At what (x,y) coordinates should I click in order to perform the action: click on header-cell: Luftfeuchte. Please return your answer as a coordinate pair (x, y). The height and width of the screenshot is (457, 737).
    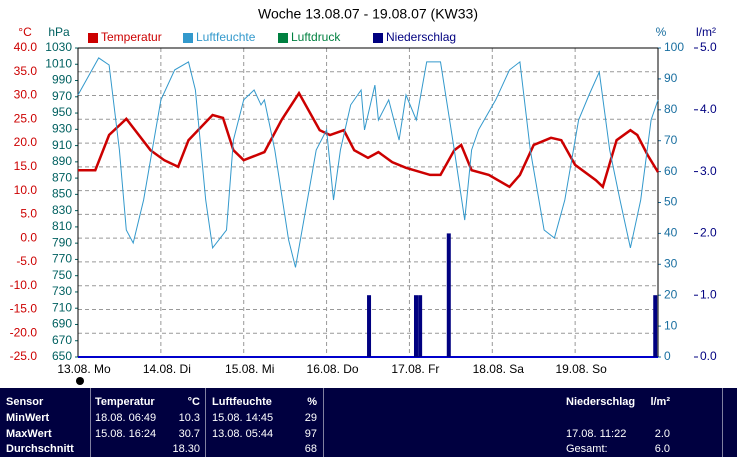
    Looking at the image, I should click on (242, 402).